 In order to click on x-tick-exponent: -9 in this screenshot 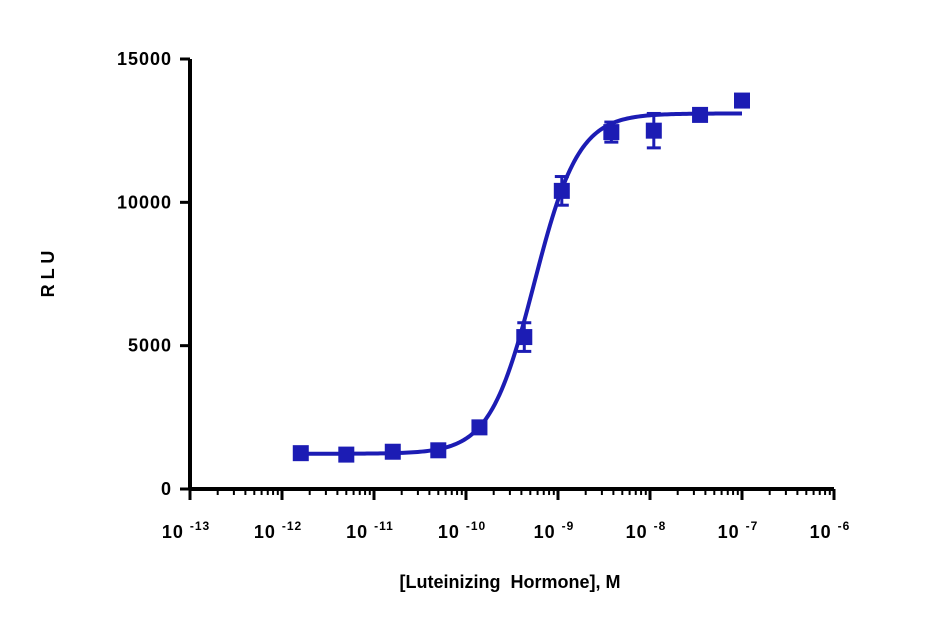, I will do `click(568, 526)`.